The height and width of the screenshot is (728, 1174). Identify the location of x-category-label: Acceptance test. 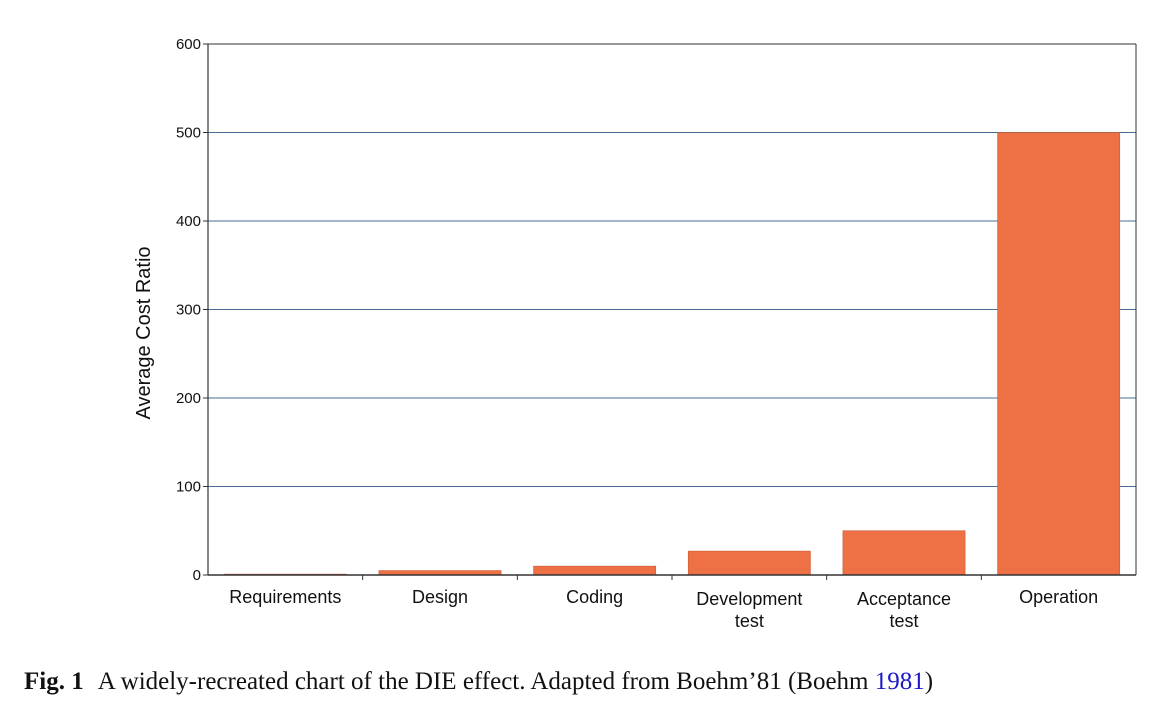
(904, 610).